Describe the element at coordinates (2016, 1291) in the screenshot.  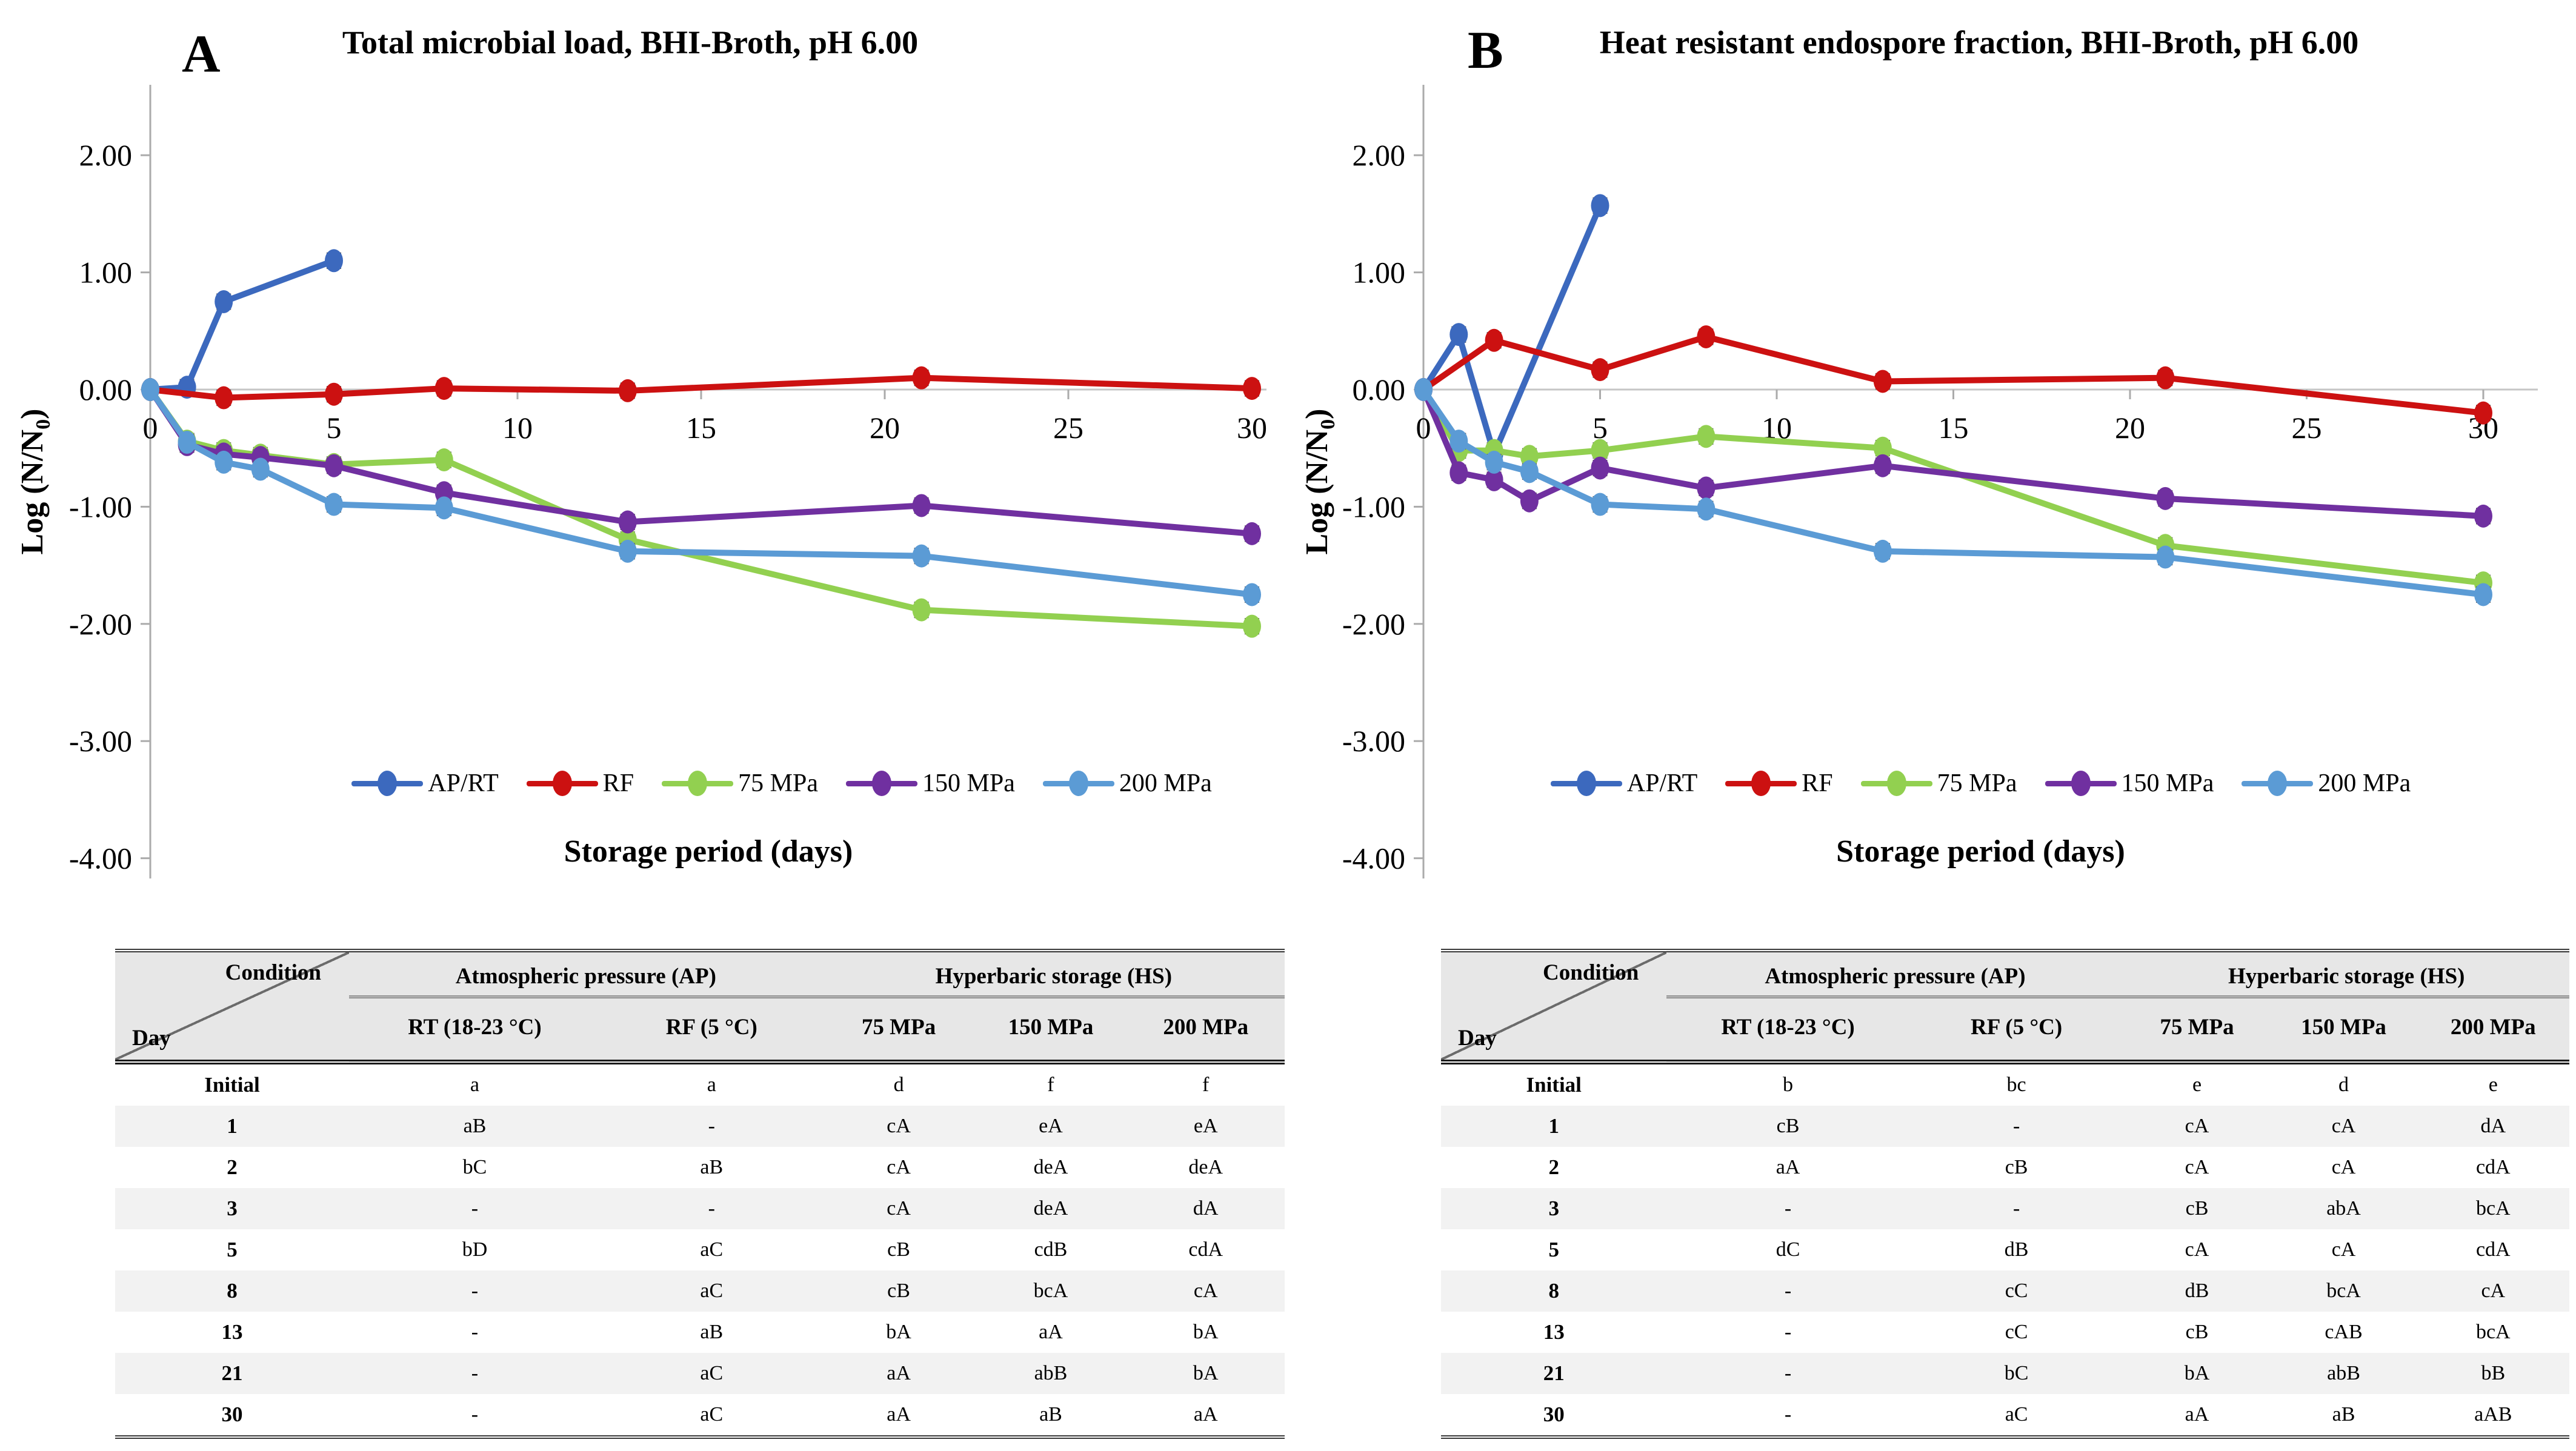
I see `value-cell: cC` at that location.